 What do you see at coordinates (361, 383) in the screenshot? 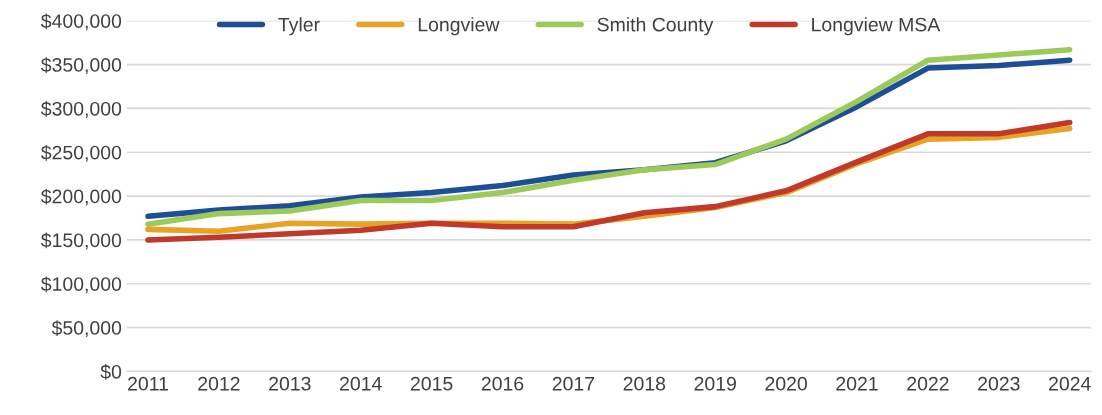
I see `x-tick-label: 2014` at bounding box center [361, 383].